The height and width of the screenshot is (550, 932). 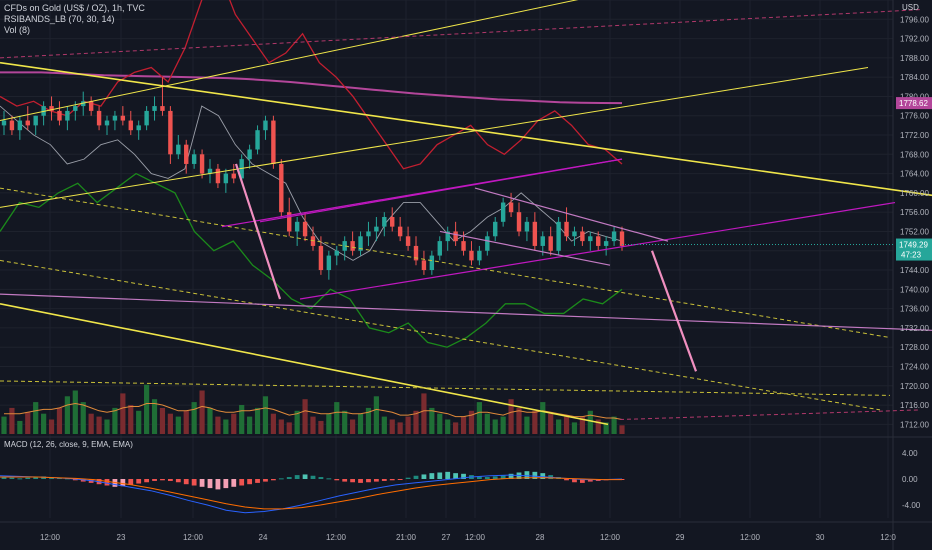 What do you see at coordinates (289, 61) in the screenshot?
I see `yellow-trend-line` at bounding box center [289, 61].